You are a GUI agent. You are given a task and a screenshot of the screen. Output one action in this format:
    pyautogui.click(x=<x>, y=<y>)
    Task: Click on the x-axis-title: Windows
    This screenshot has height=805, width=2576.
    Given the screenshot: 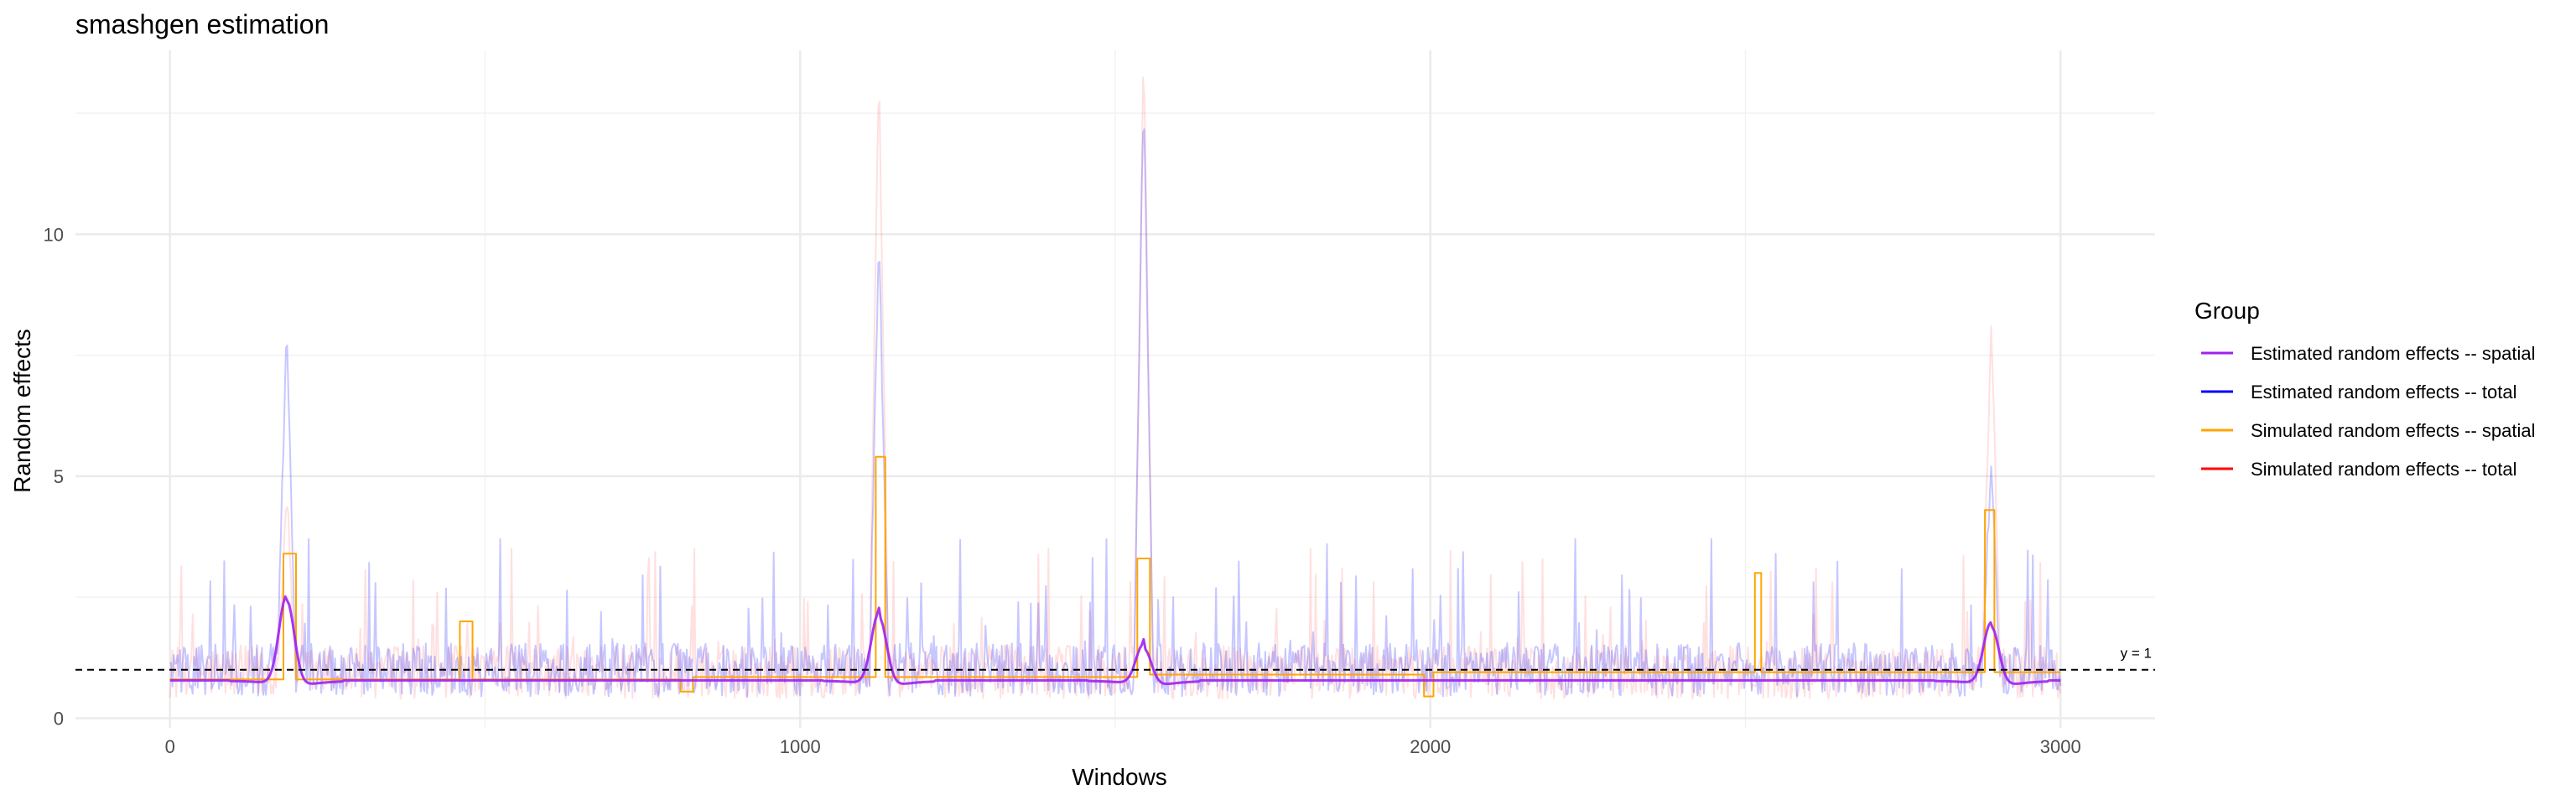 What is the action you would take?
    pyautogui.click(x=1119, y=777)
    